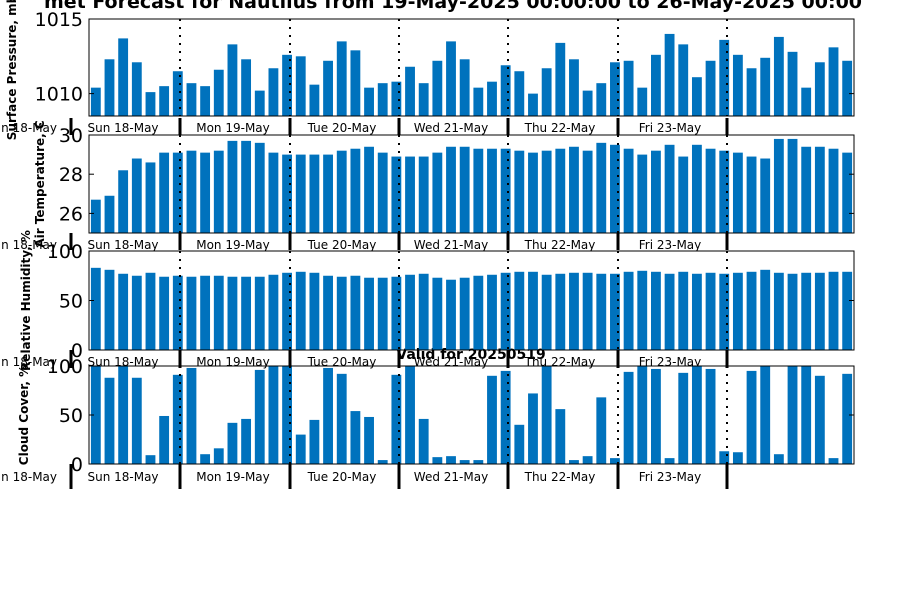  What do you see at coordinates (24, 415) in the screenshot?
I see `y-axis-label: Cloud Cover, %` at bounding box center [24, 415].